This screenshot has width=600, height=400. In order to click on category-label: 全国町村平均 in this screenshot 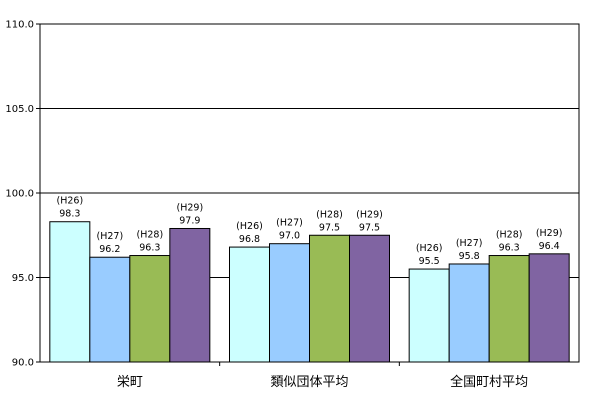, I will do `click(489, 382)`.